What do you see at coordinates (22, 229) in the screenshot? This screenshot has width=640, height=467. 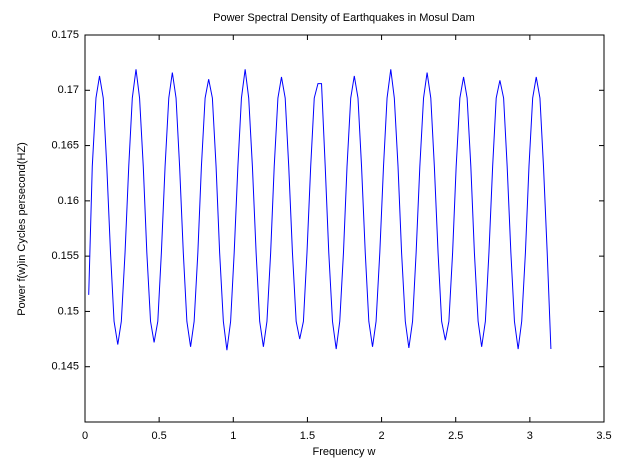 I see `y-axis-label: Power f(w)in Cycles persecond(HZ)` at bounding box center [22, 229].